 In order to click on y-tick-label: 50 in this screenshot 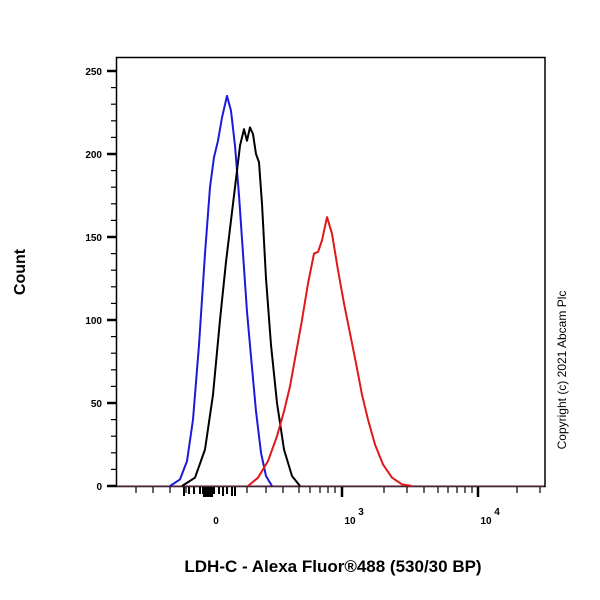, I will do `click(97, 404)`.